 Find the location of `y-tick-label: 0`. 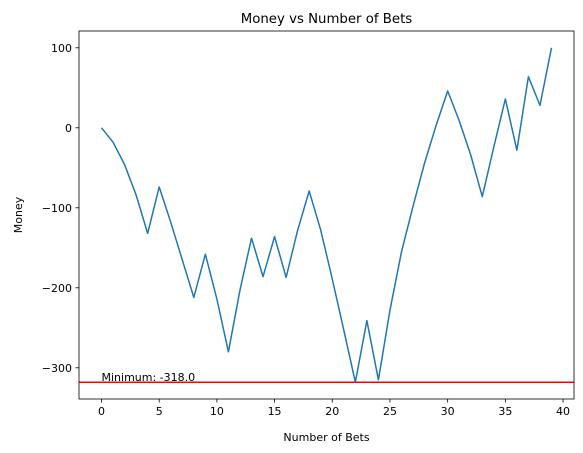

y-tick-label: 0 is located at coordinates (68, 128).